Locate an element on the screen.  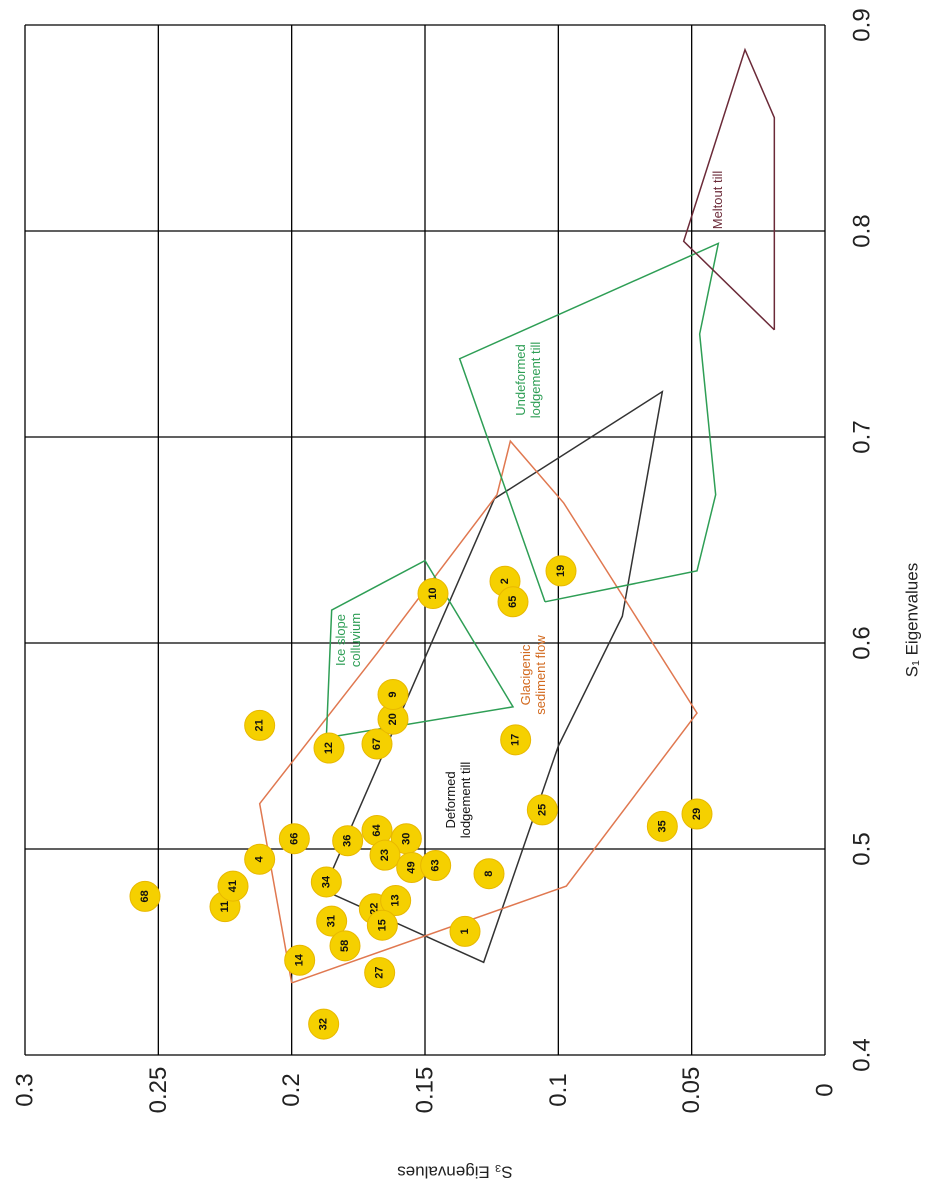
point-label-8: 8 is located at coordinates (489, 874).